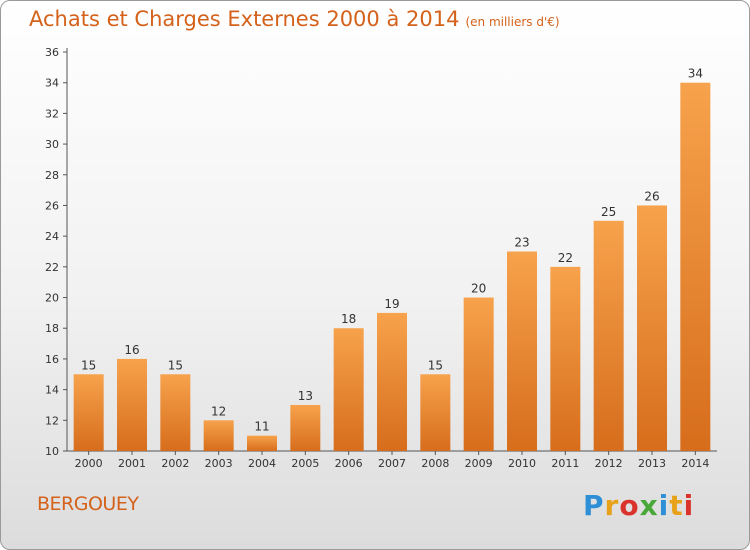 The height and width of the screenshot is (550, 750). I want to click on logo-letter: o, so click(629, 505).